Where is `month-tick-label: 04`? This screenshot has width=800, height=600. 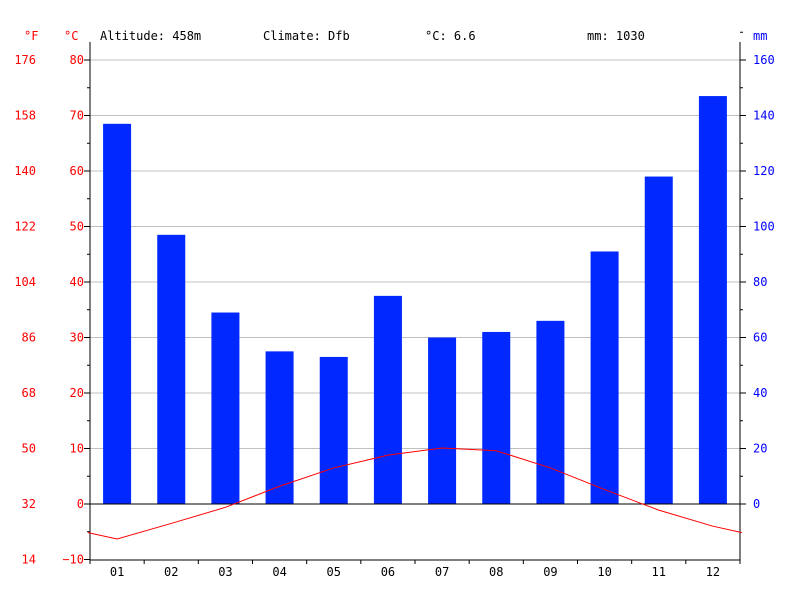 month-tick-label: 04 is located at coordinates (279, 572).